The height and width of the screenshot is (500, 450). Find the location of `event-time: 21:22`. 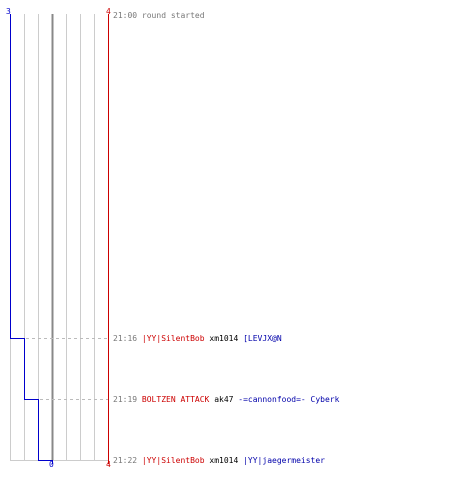

event-time: 21:22 is located at coordinates (125, 460).